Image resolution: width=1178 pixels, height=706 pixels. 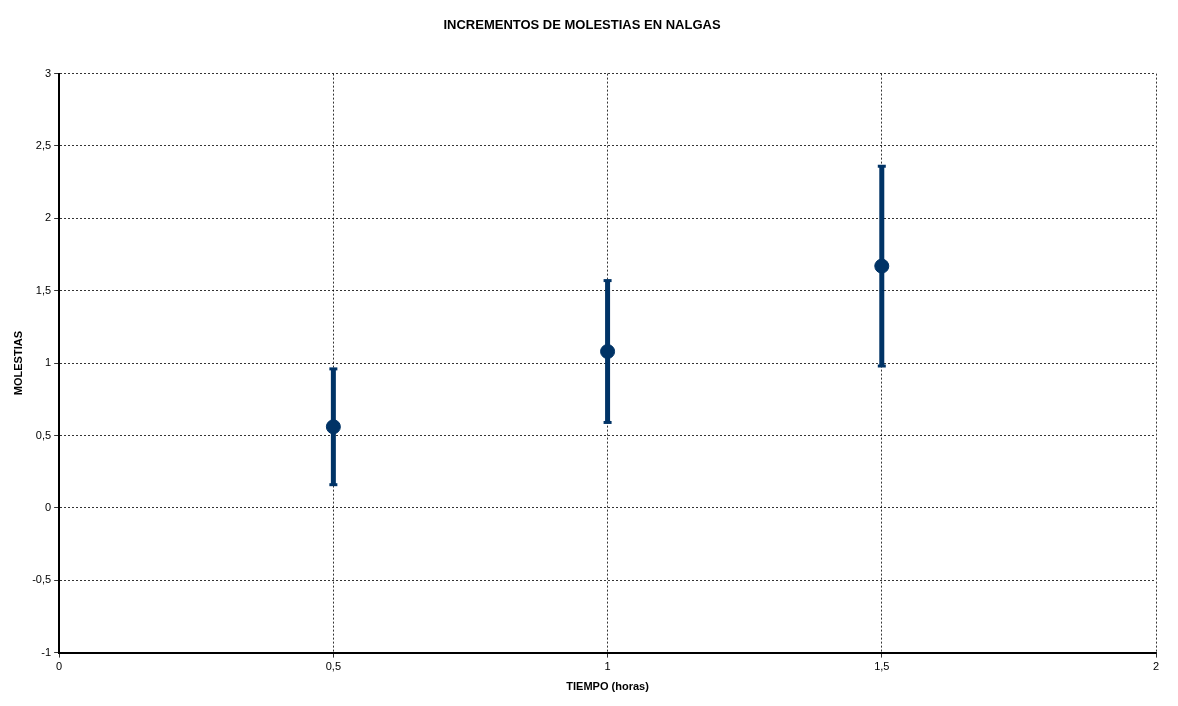 I want to click on y-tick-label: 2, so click(x=48, y=217).